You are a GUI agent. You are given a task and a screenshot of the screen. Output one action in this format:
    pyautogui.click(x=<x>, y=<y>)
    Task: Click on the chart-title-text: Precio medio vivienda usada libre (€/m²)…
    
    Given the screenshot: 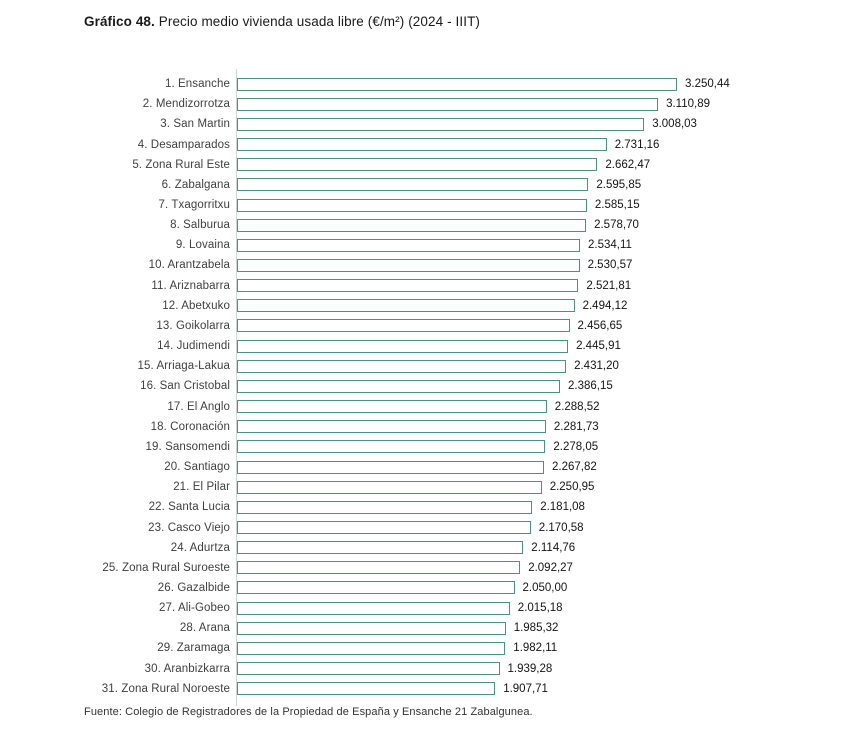 What is the action you would take?
    pyautogui.click(x=317, y=21)
    